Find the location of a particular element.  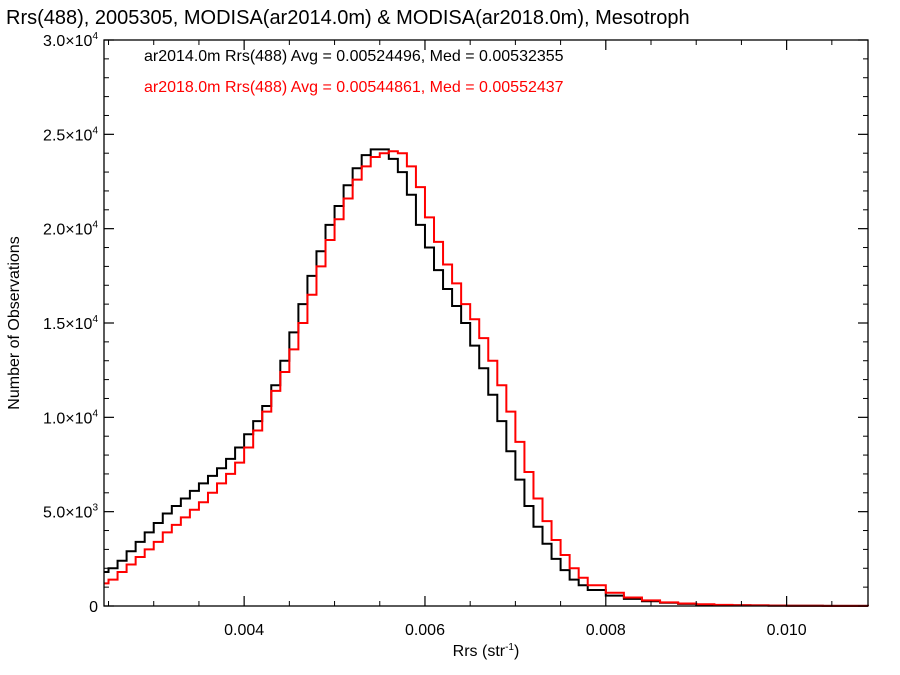

x-tick-label: 0.010 is located at coordinates (787, 630).